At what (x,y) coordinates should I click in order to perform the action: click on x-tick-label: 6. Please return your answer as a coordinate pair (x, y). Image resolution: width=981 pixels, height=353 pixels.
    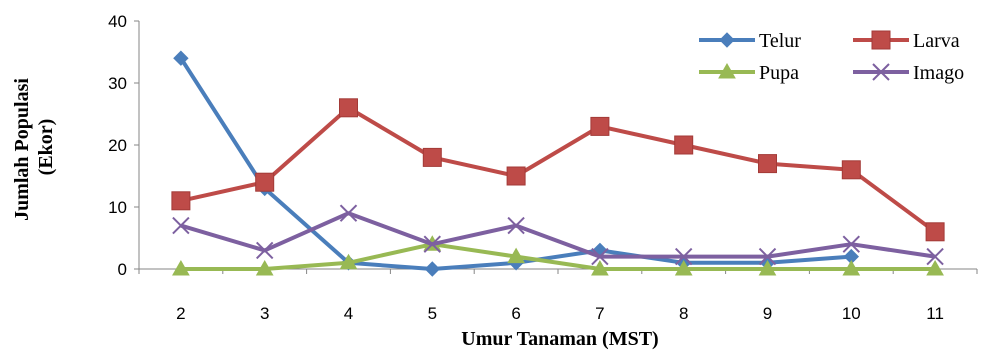
    Looking at the image, I should click on (515, 313).